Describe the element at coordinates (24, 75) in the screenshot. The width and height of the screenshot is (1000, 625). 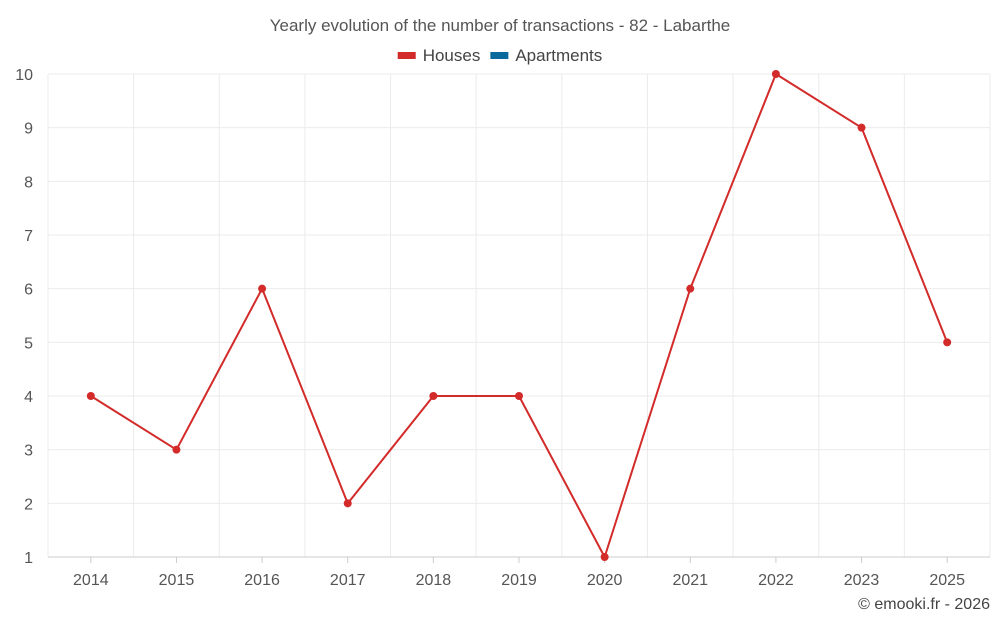
I see `y-tick-label: 10` at that location.